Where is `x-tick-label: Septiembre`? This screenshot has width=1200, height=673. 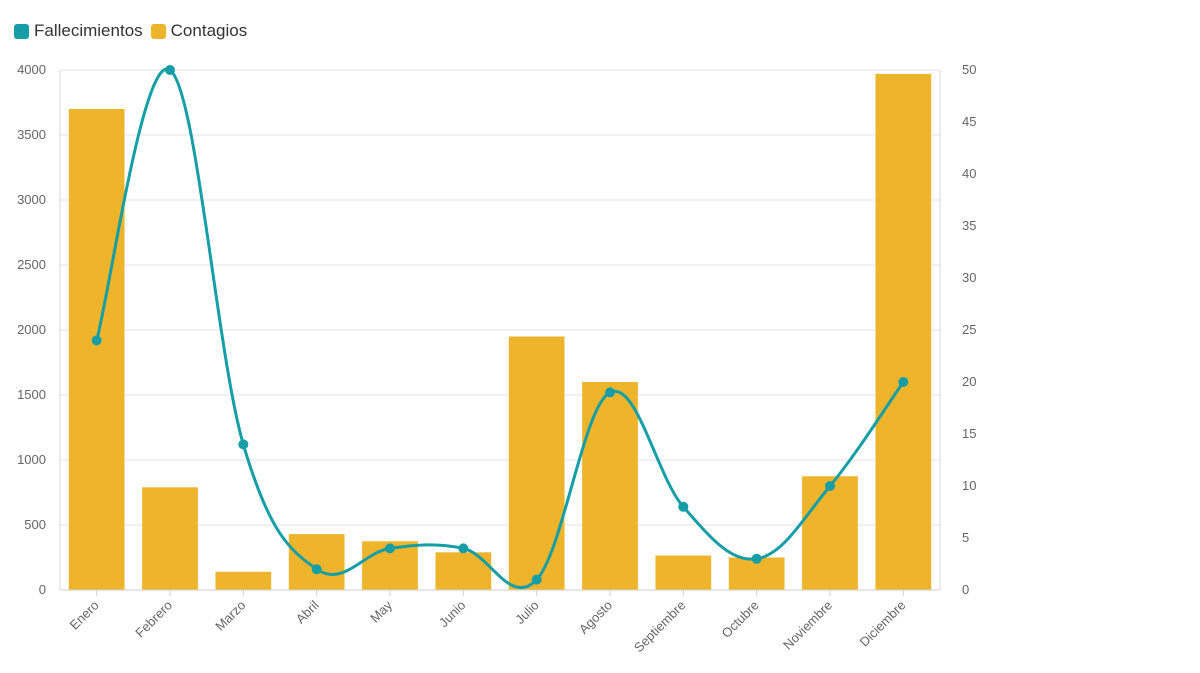 x-tick-label: Septiembre is located at coordinates (660, 627).